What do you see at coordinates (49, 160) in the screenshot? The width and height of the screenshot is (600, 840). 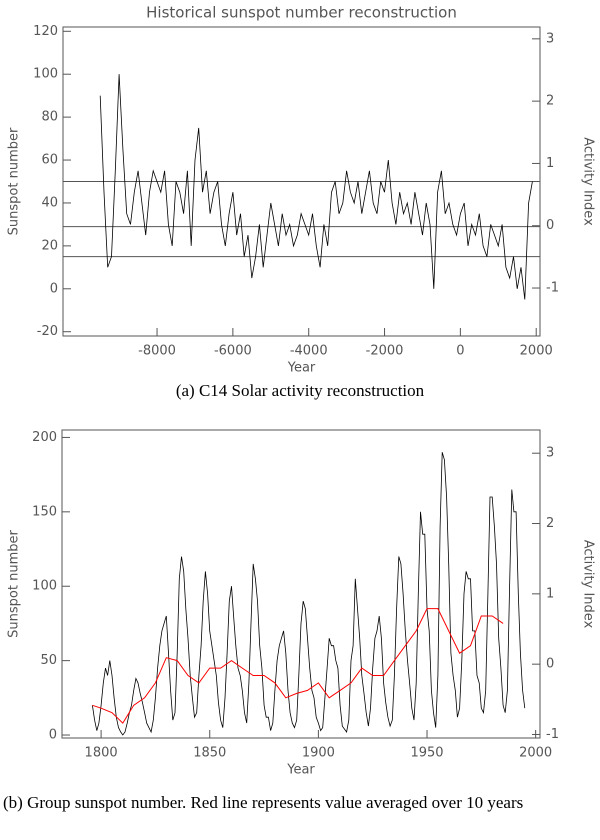 I see `y-tick-label: 60` at bounding box center [49, 160].